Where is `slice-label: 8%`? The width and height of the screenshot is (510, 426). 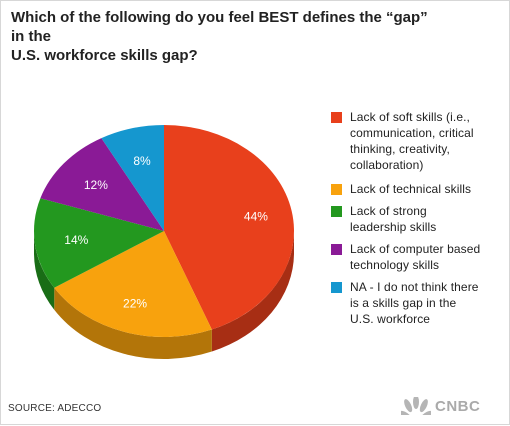 slice-label: 8% is located at coordinates (142, 161).